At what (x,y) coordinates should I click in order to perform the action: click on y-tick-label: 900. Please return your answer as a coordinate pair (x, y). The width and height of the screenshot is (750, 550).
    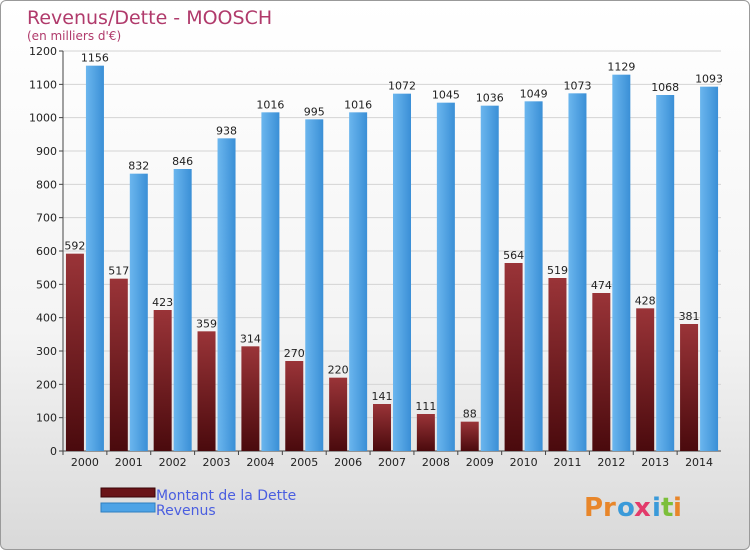
    Looking at the image, I should click on (46, 151).